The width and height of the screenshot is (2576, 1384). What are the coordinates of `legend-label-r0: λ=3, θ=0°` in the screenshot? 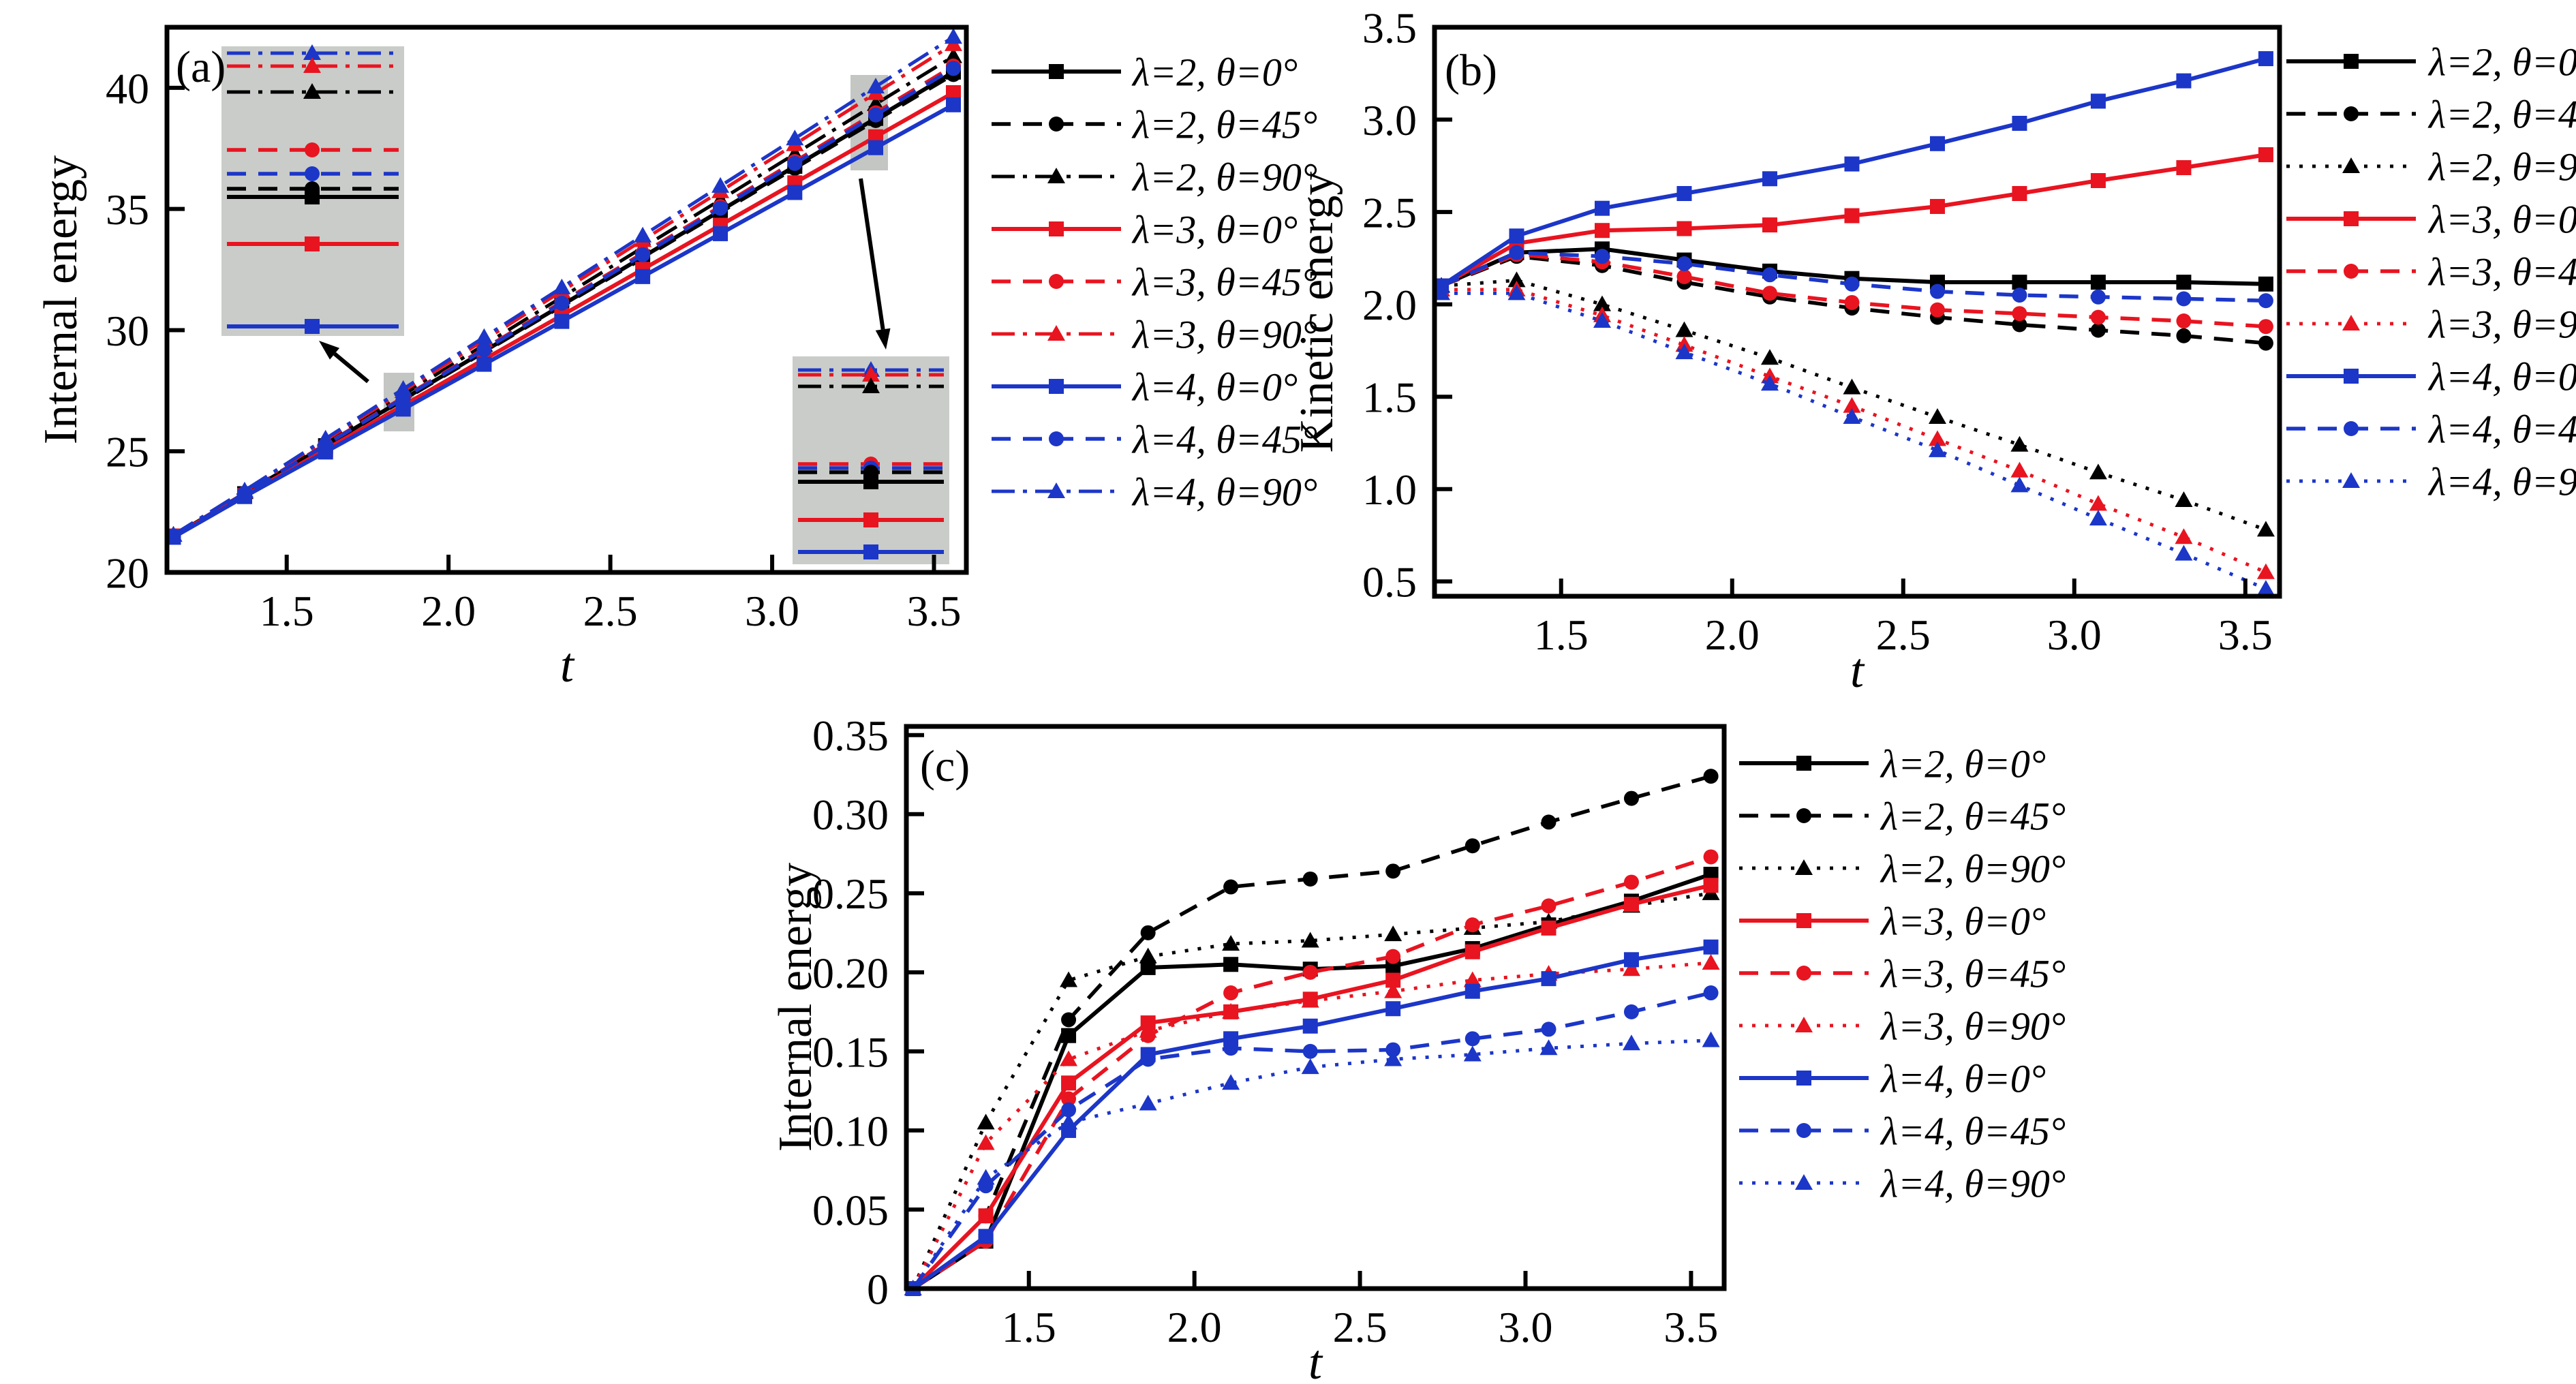 It's located at (1963, 921).